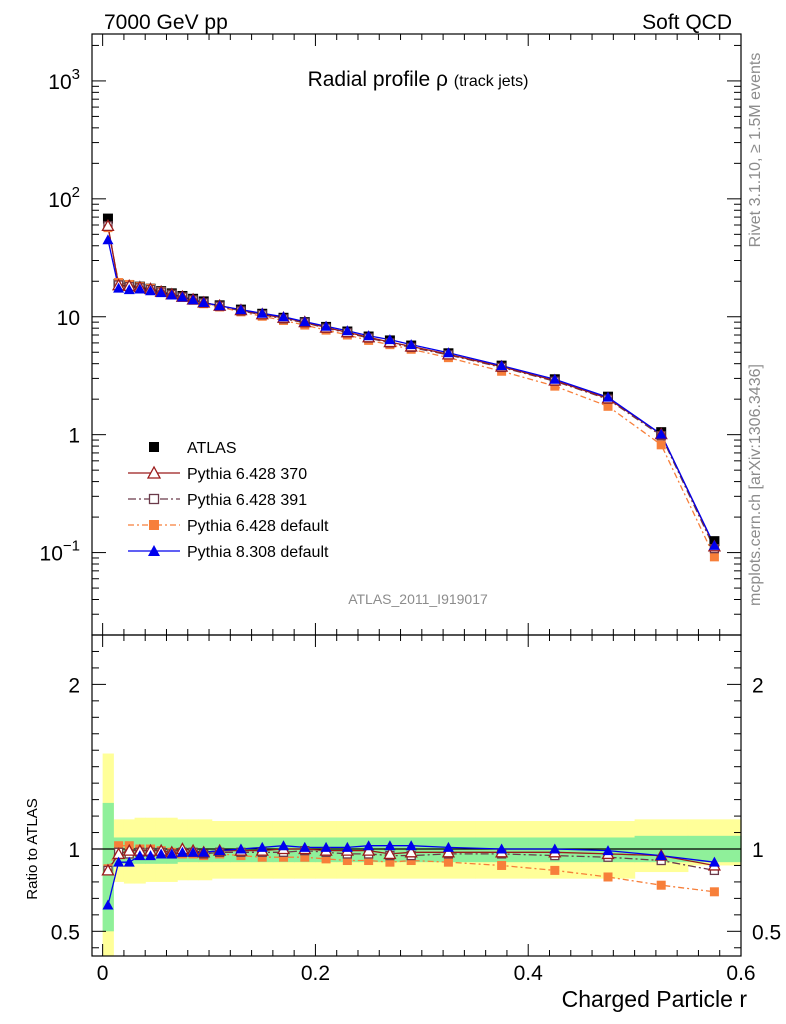 The image size is (786, 1024). I want to click on data-point-atlas, so click(107, 218).